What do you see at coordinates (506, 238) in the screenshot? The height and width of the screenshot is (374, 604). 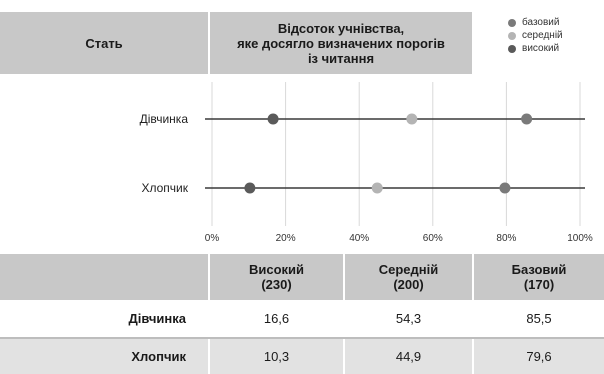 I see `x-tick-label: 80%` at bounding box center [506, 238].